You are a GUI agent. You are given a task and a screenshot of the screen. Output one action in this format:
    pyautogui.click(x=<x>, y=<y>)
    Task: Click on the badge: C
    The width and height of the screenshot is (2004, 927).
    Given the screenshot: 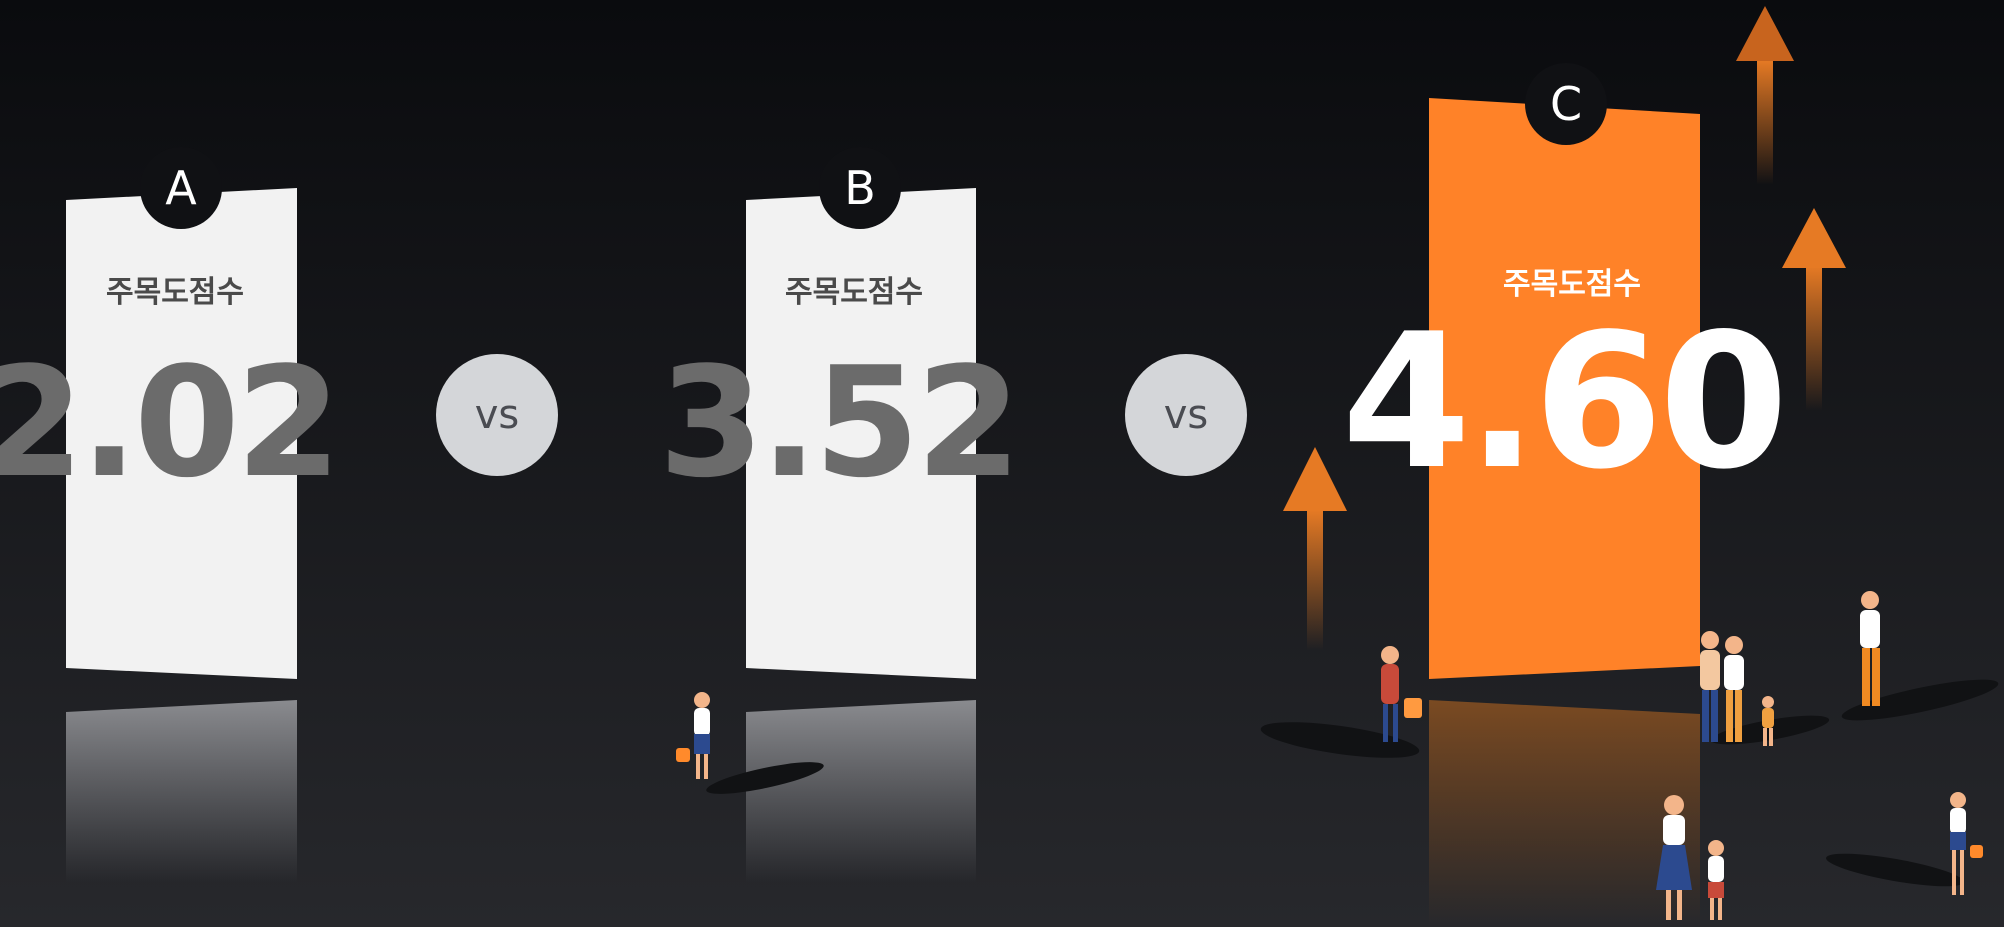 What is the action you would take?
    pyautogui.click(x=1566, y=104)
    